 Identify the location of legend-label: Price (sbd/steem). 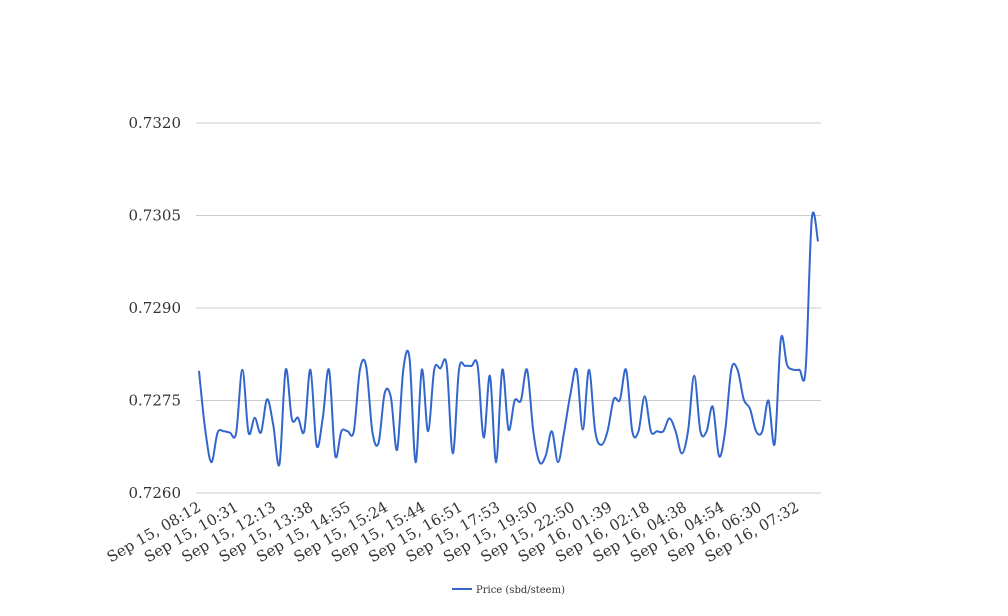
(520, 590).